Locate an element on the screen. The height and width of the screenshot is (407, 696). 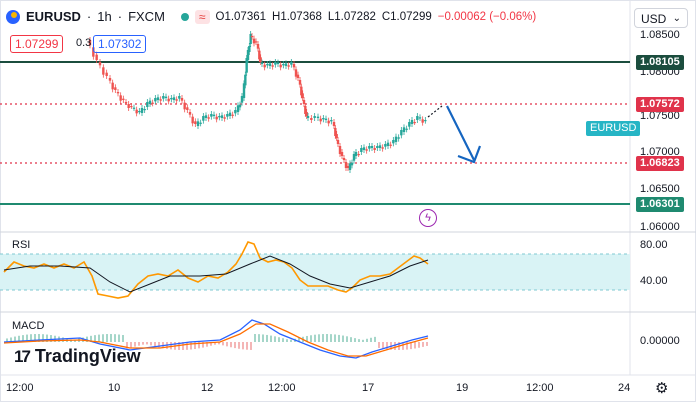
wave-icon: ≈ is located at coordinates (202, 16).